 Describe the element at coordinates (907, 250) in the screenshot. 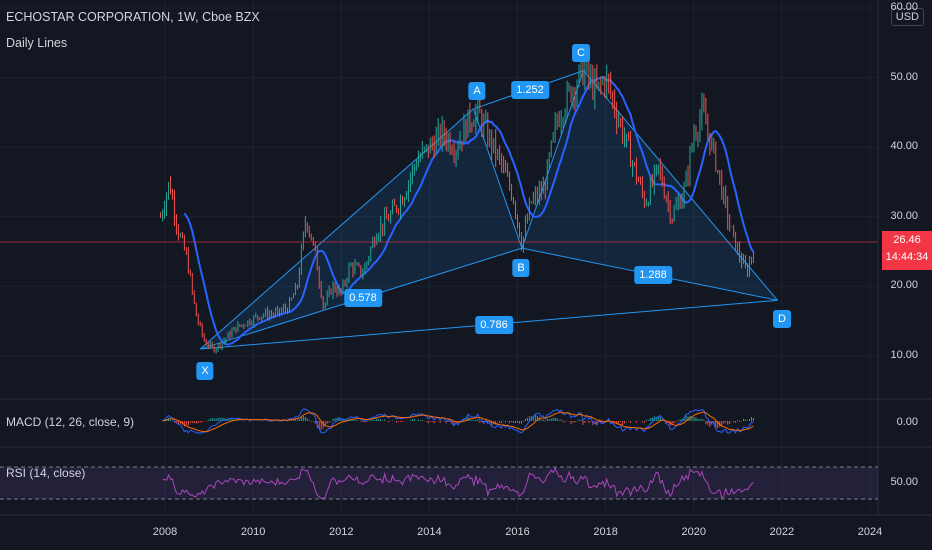

I see `last-price-tag: 26.46 14:44:34` at that location.